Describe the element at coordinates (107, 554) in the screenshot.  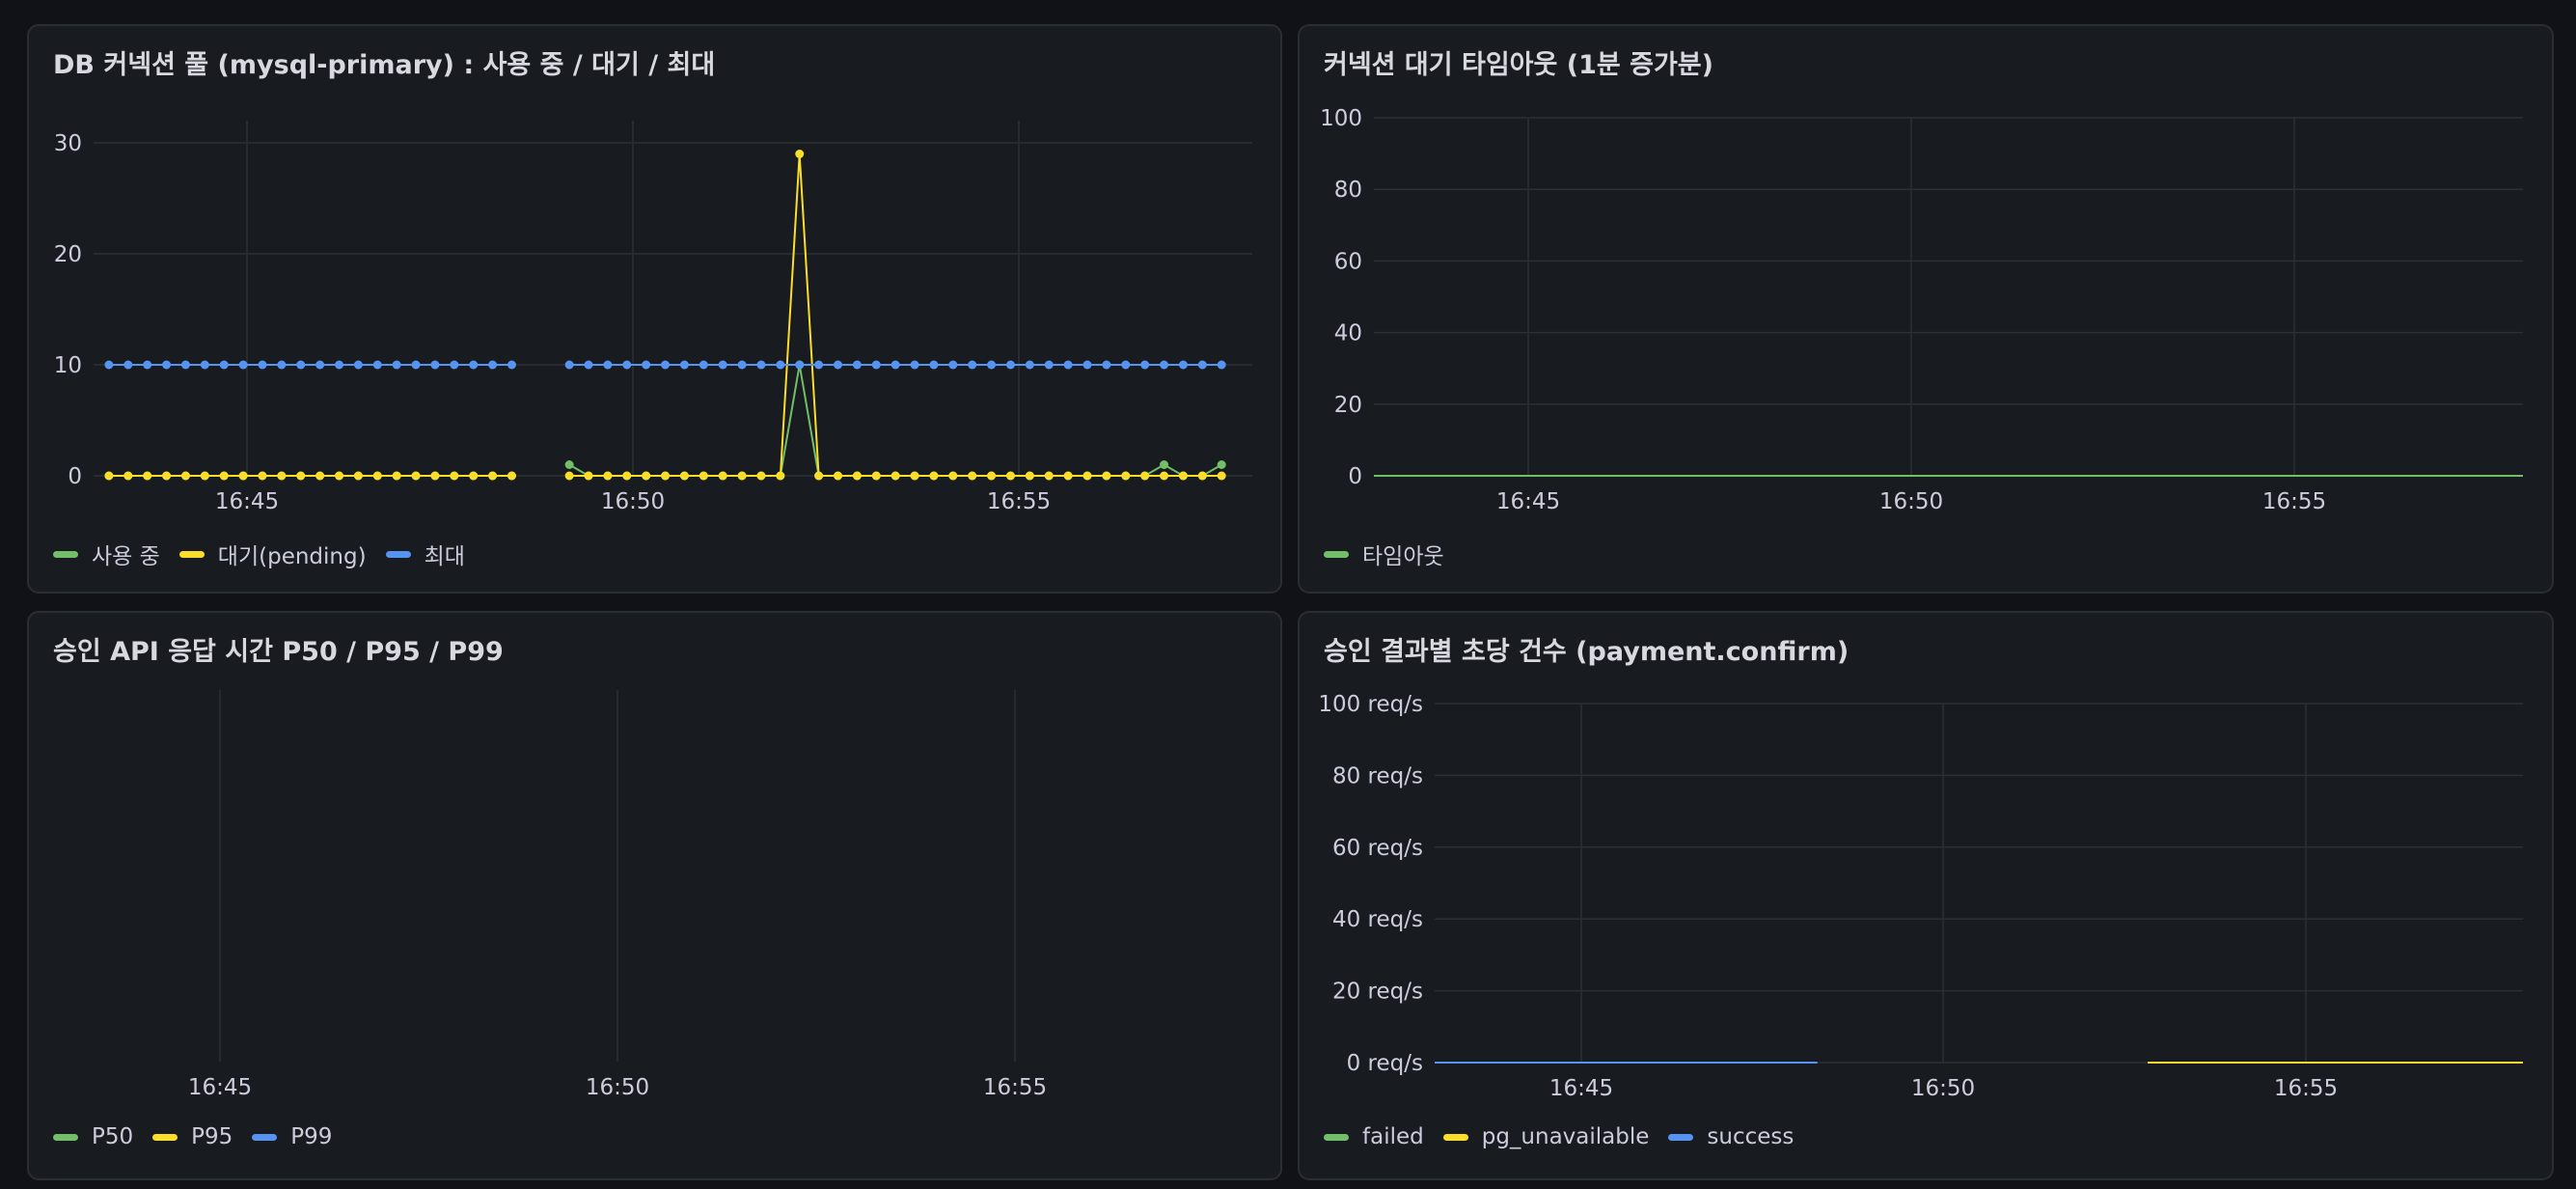
I see `legend-item-in-use: 사용 중` at that location.